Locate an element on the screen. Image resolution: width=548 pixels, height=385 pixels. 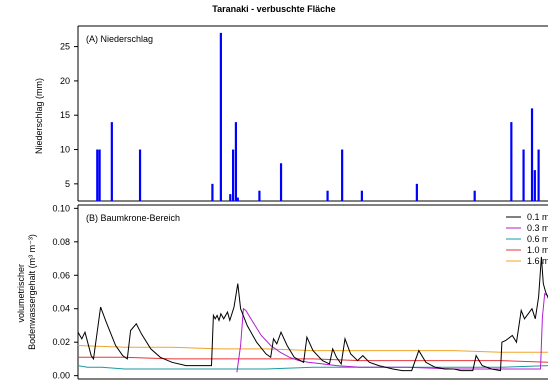
panel-a-tick-label: 10 is located at coordinates (65, 150).